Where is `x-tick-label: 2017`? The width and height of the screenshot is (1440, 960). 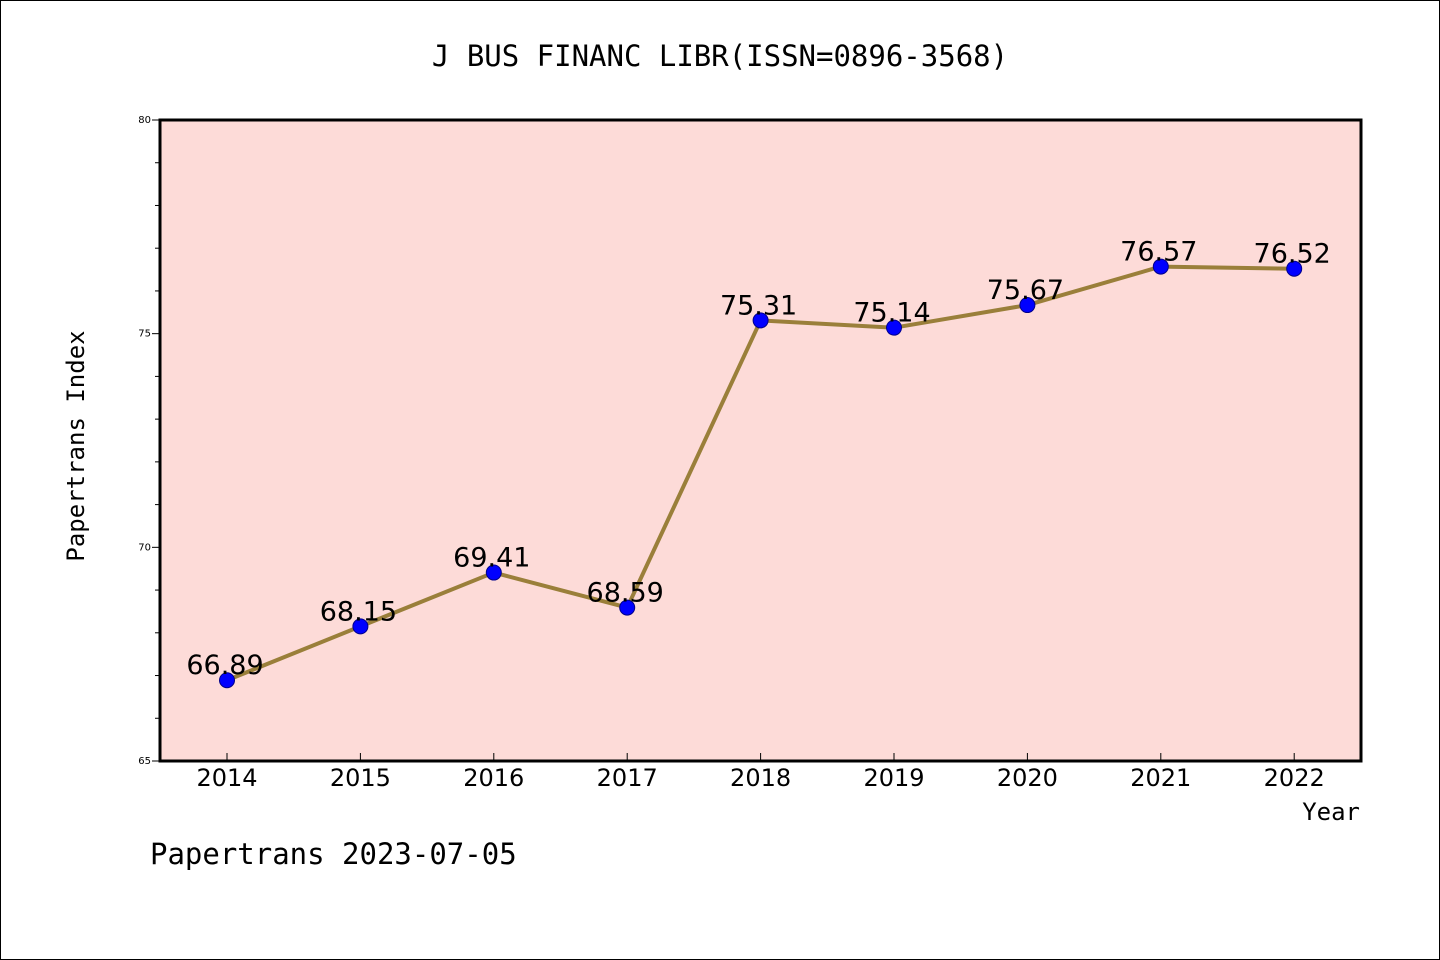 x-tick-label: 2017 is located at coordinates (627, 778).